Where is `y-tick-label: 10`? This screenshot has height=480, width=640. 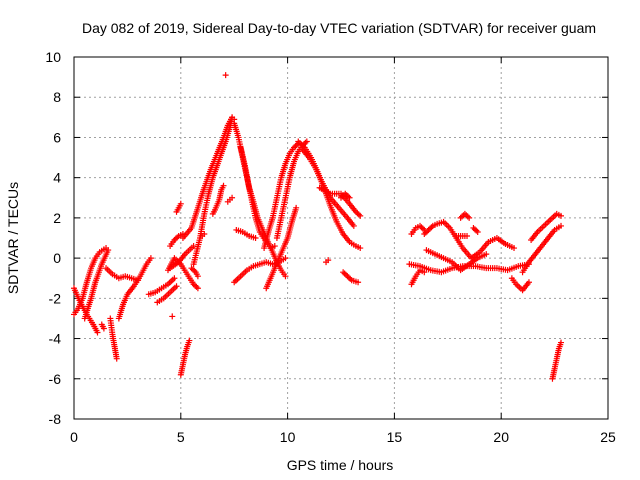 y-tick-label: 10 is located at coordinates (53, 57).